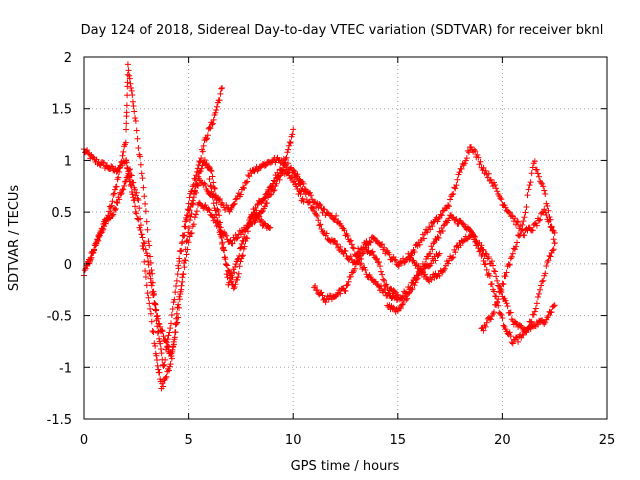 The height and width of the screenshot is (480, 640). I want to click on series-sat-b, so click(153, 215).